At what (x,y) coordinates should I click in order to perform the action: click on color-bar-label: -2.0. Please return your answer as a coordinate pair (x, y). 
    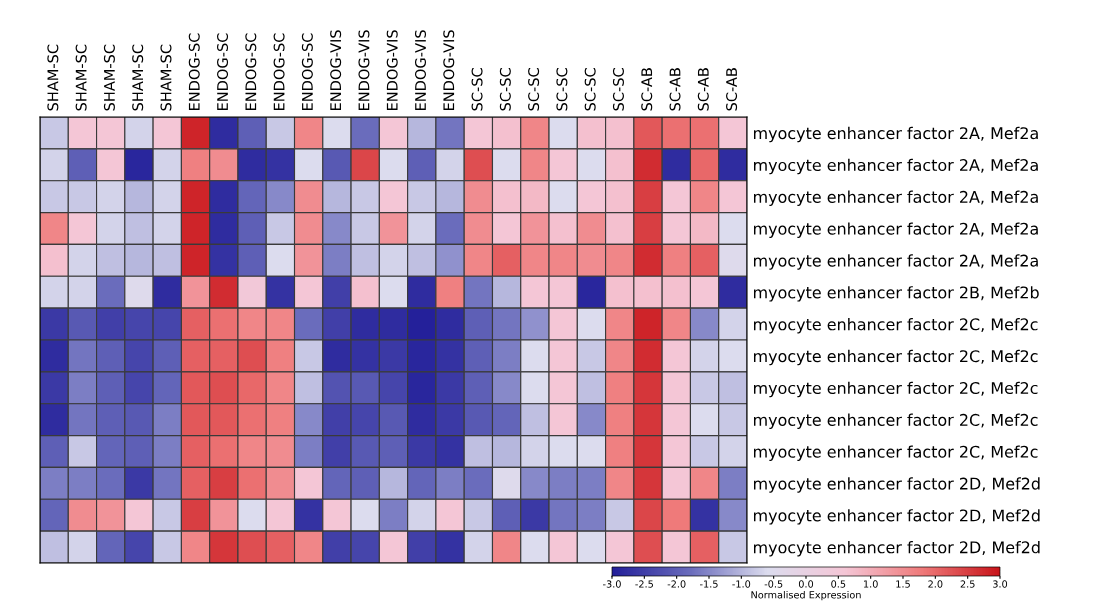
    Looking at the image, I should click on (676, 584).